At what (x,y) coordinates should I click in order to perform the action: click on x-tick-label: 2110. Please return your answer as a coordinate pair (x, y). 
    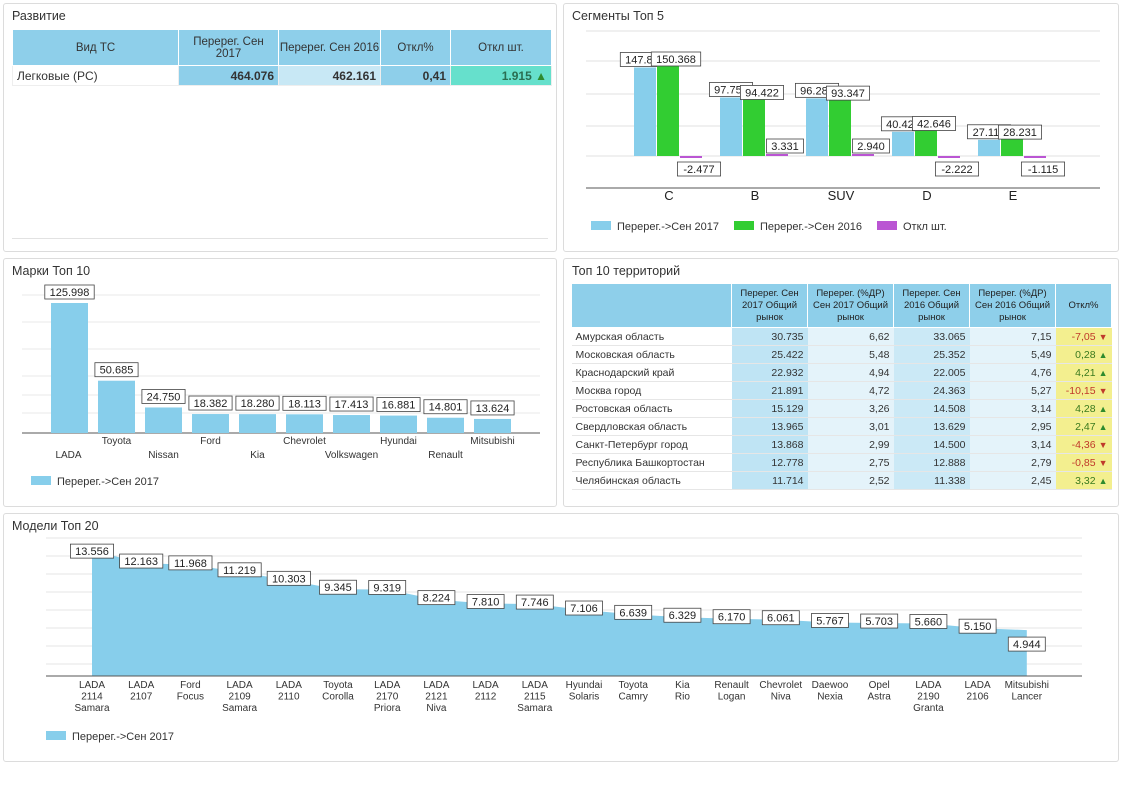
    Looking at the image, I should click on (289, 697).